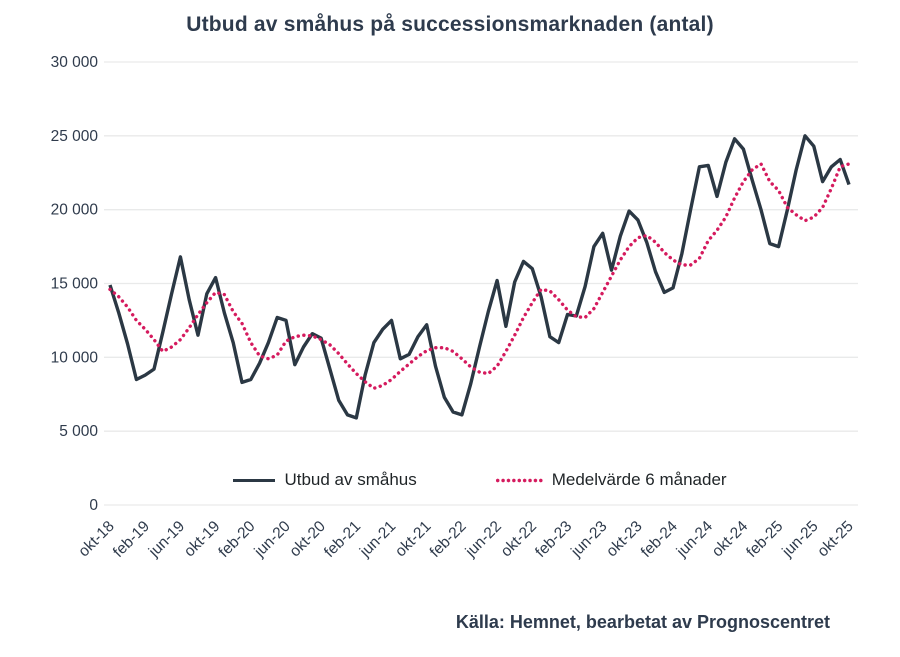 The image size is (900, 657). Describe the element at coordinates (93, 505) in the screenshot. I see `y-axis-tick-label: 0` at that location.